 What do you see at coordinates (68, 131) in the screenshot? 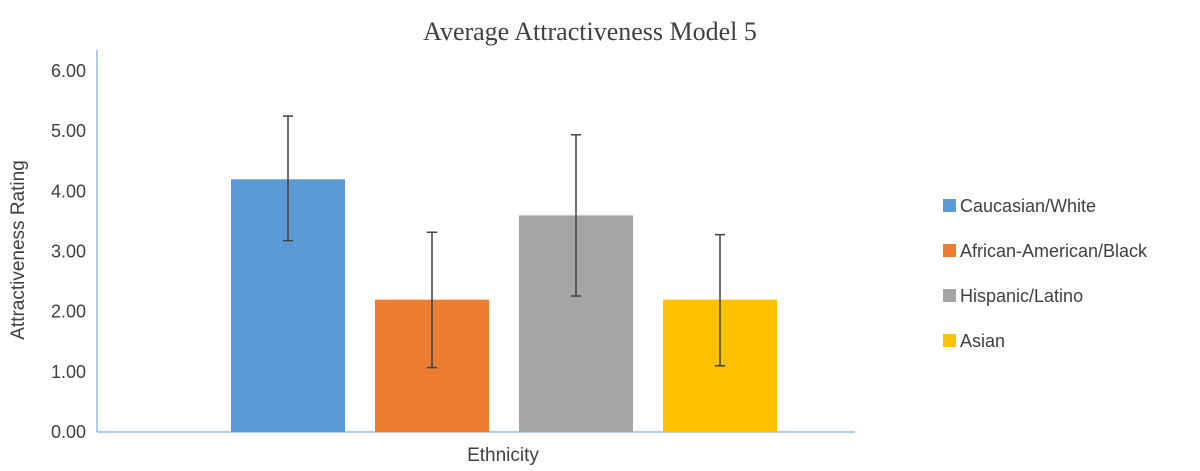
I see `y-tick-label: 5.00` at bounding box center [68, 131].